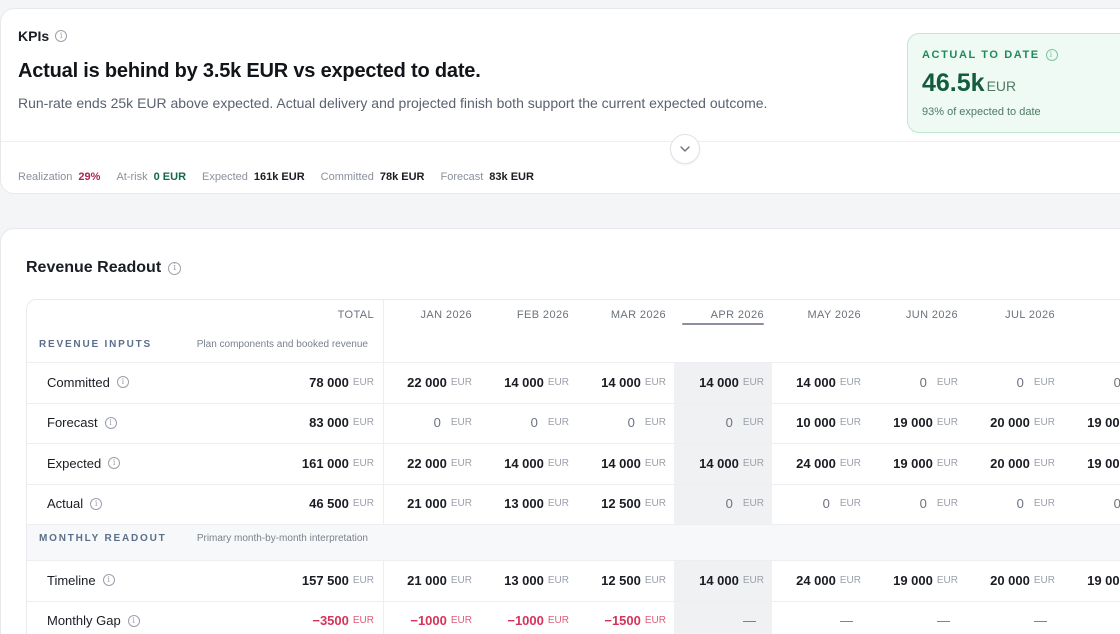 The width and height of the screenshot is (1120, 634). I want to click on cell-number: 21 000, so click(427, 580).